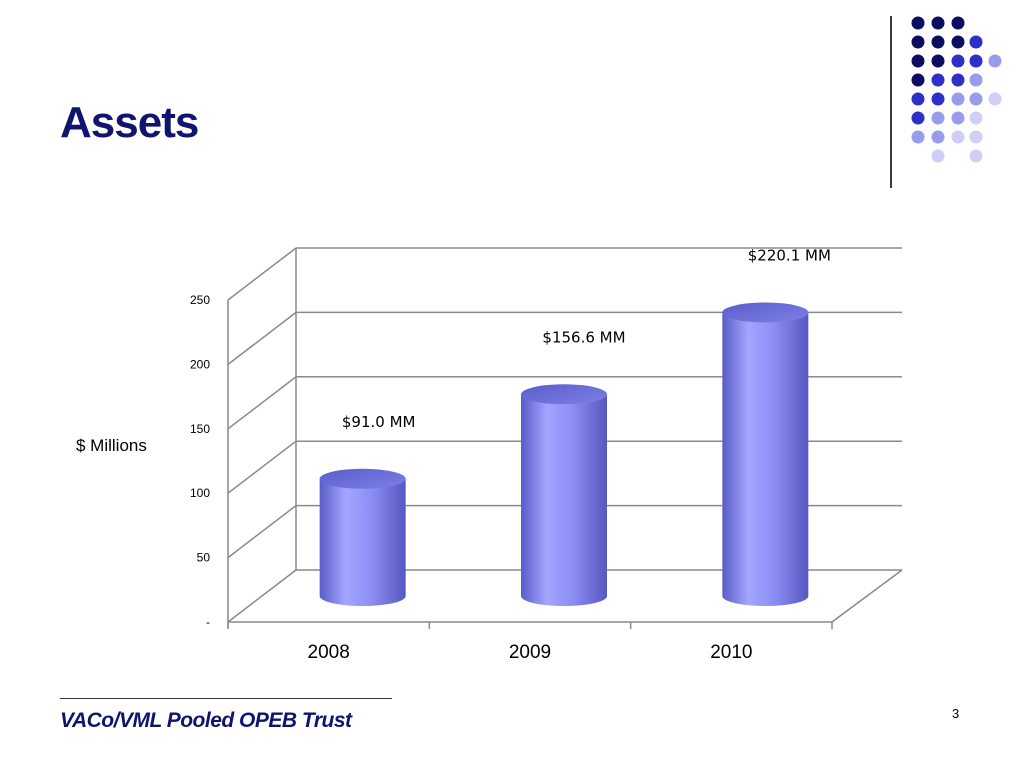  Describe the element at coordinates (226, 698) in the screenshot. I see `footer-divider` at that location.